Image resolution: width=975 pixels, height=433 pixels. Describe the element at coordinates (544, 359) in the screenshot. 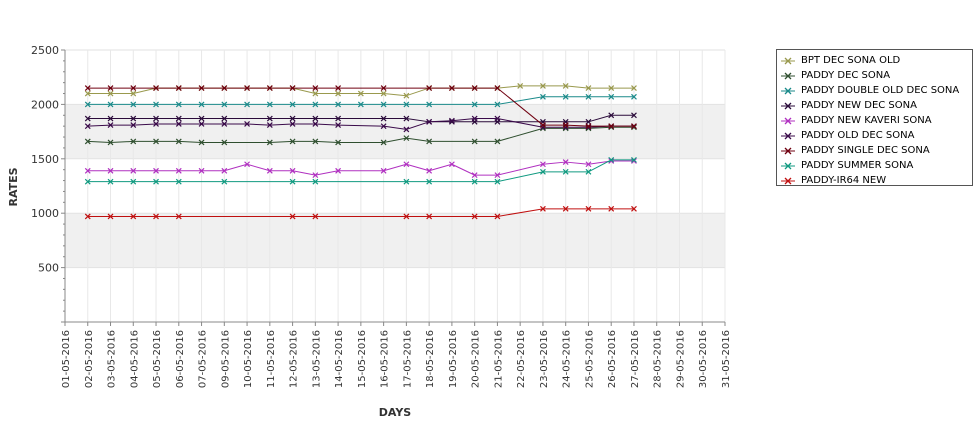

I see `x-tick-label: 23-05-2016` at that location.